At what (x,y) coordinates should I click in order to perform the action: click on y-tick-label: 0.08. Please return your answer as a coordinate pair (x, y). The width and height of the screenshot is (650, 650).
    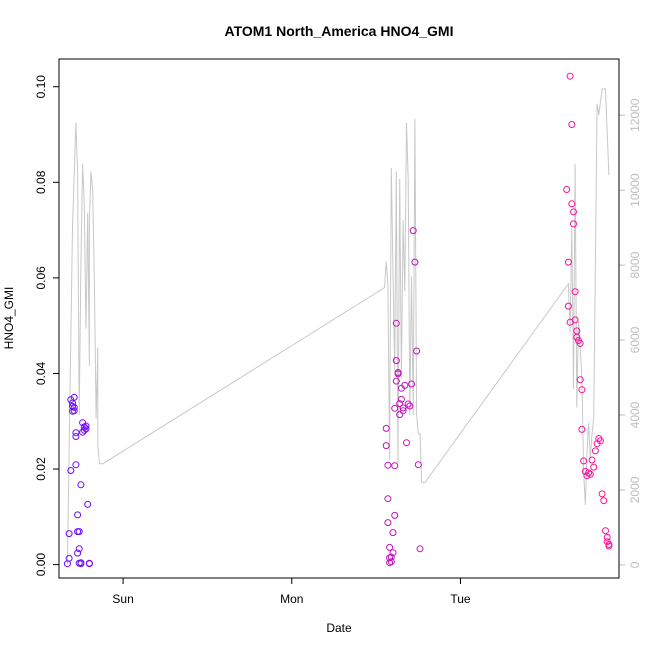
    Looking at the image, I should click on (41, 182).